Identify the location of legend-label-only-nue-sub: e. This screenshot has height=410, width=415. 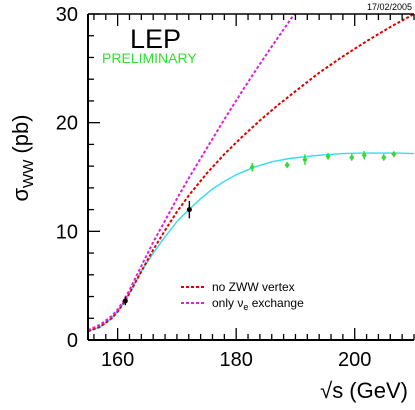
(245, 307).